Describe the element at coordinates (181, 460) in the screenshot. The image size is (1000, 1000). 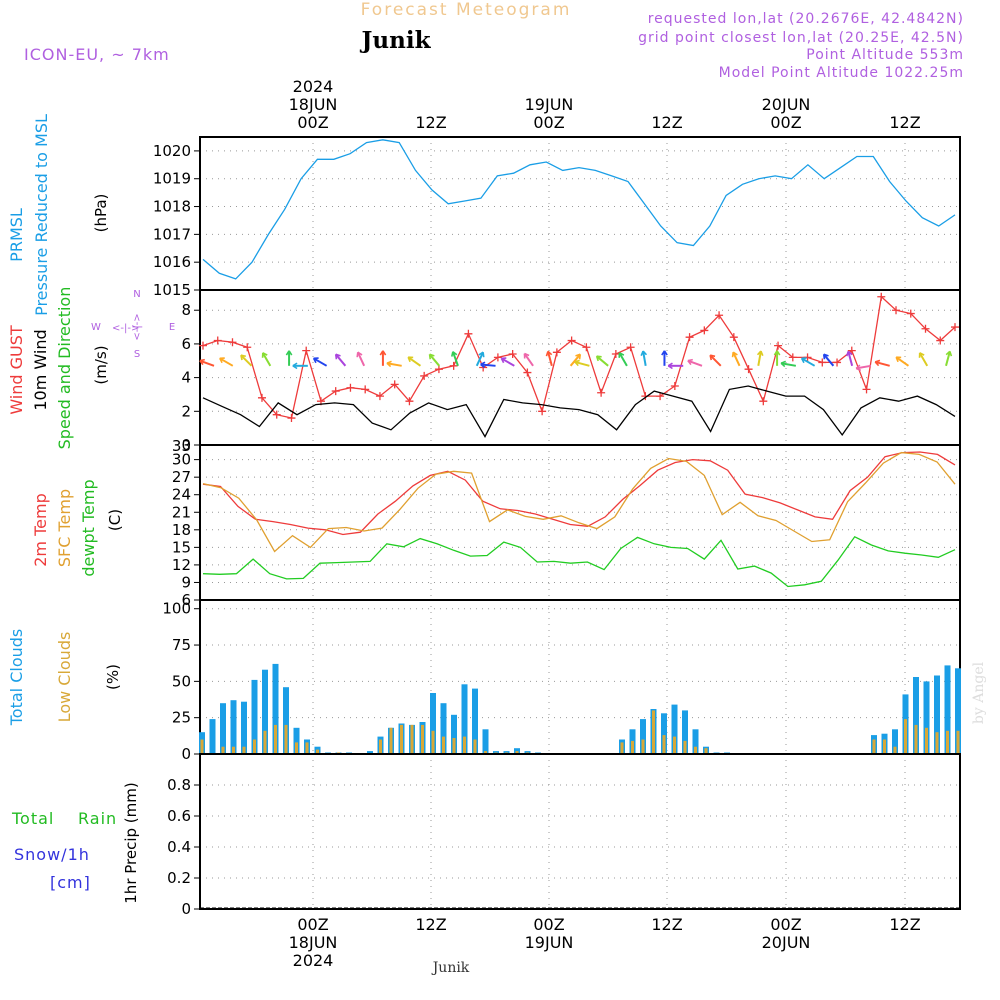
I see `y-tick-label: 30` at that location.